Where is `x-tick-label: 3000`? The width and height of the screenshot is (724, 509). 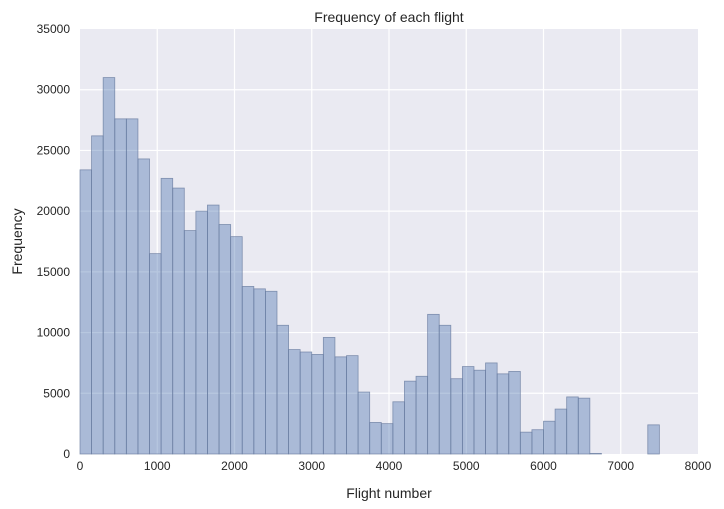 x-tick-label: 3000 is located at coordinates (311, 466).